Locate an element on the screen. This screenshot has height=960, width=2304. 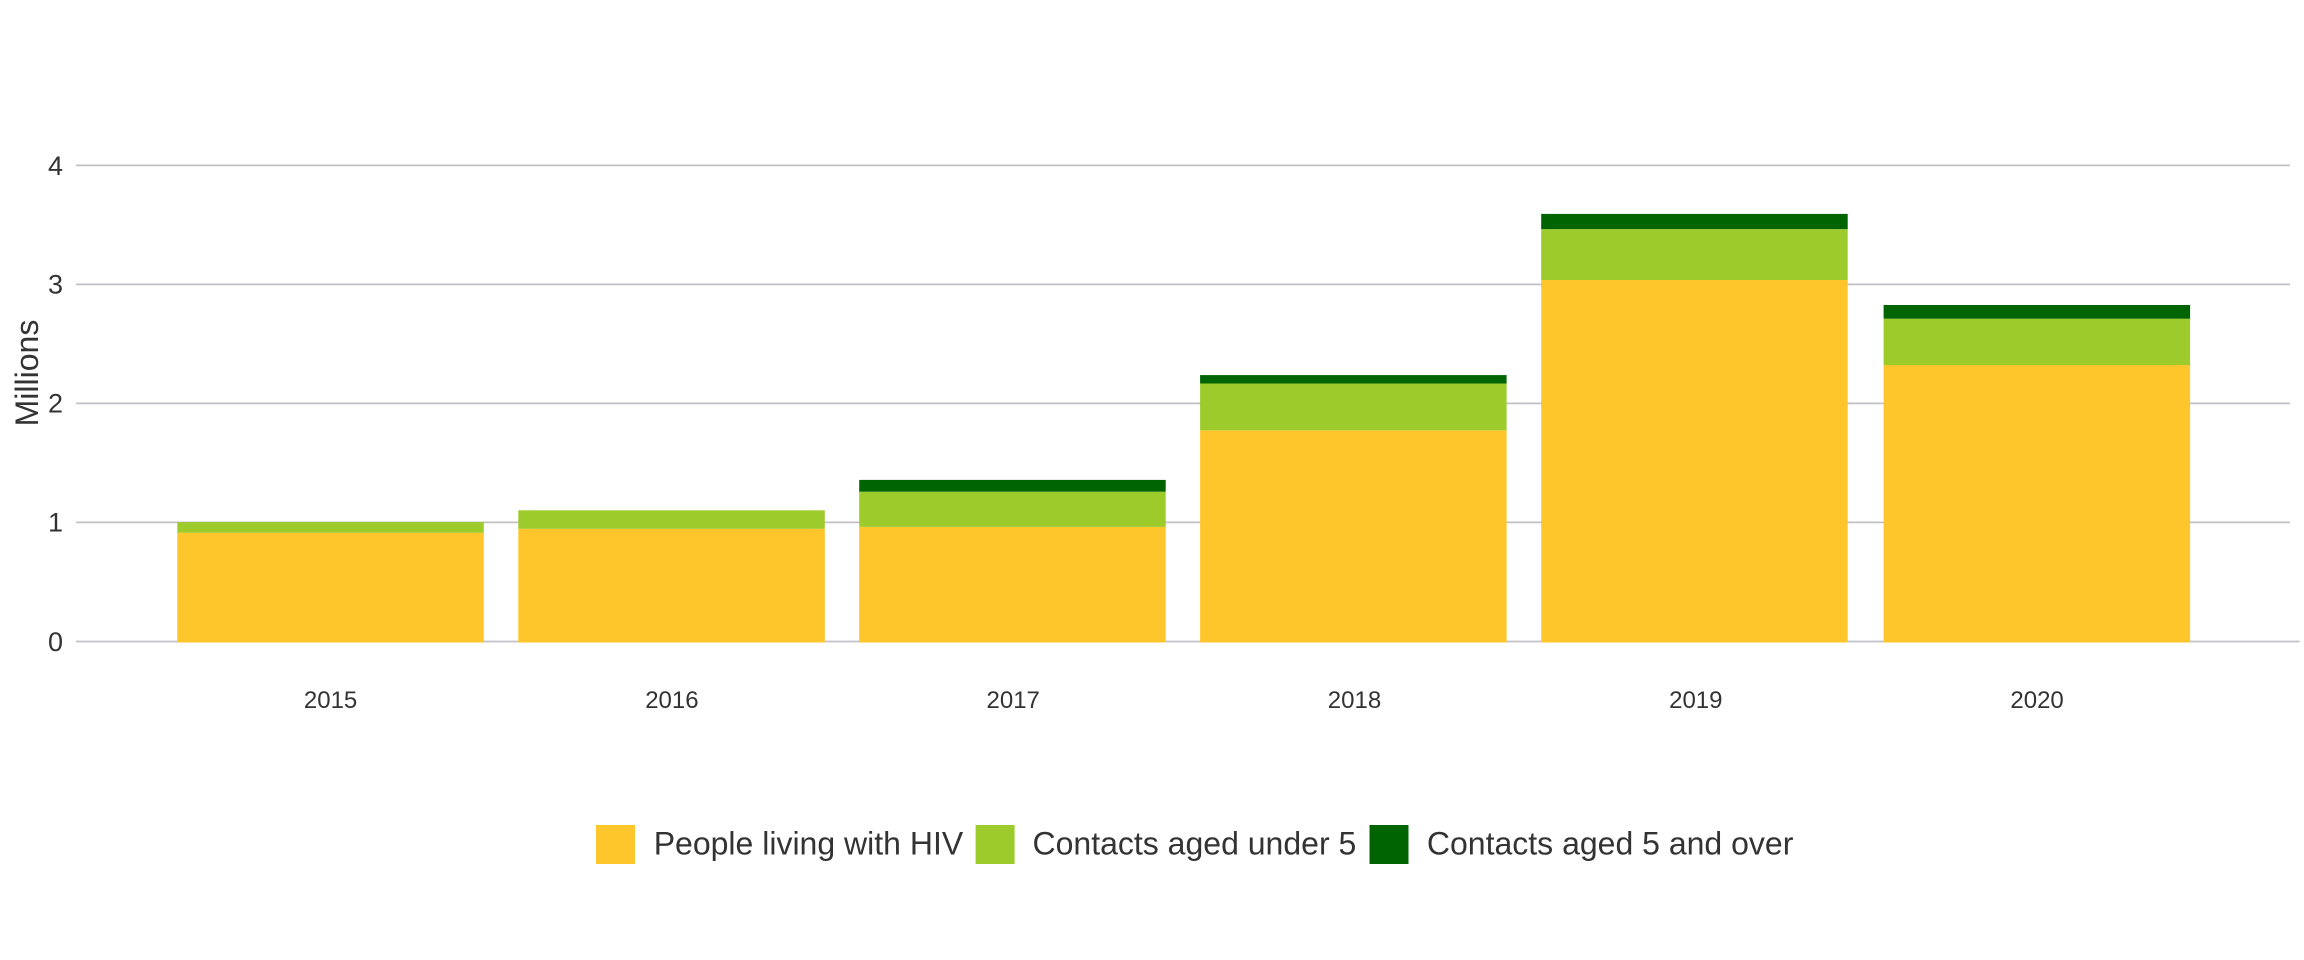
svg-text: Millions is located at coordinates (27, 373).